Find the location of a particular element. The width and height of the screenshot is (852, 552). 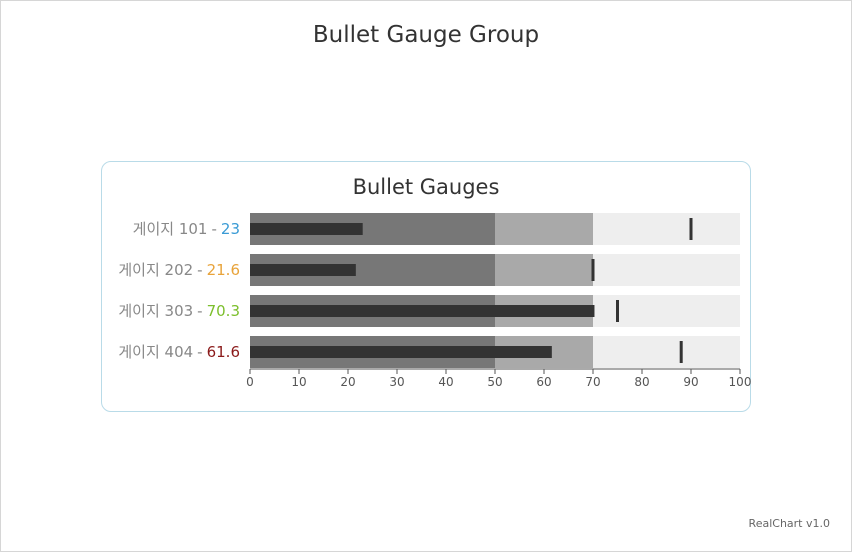

x-axis-tick-label: 60 is located at coordinates (543, 382).